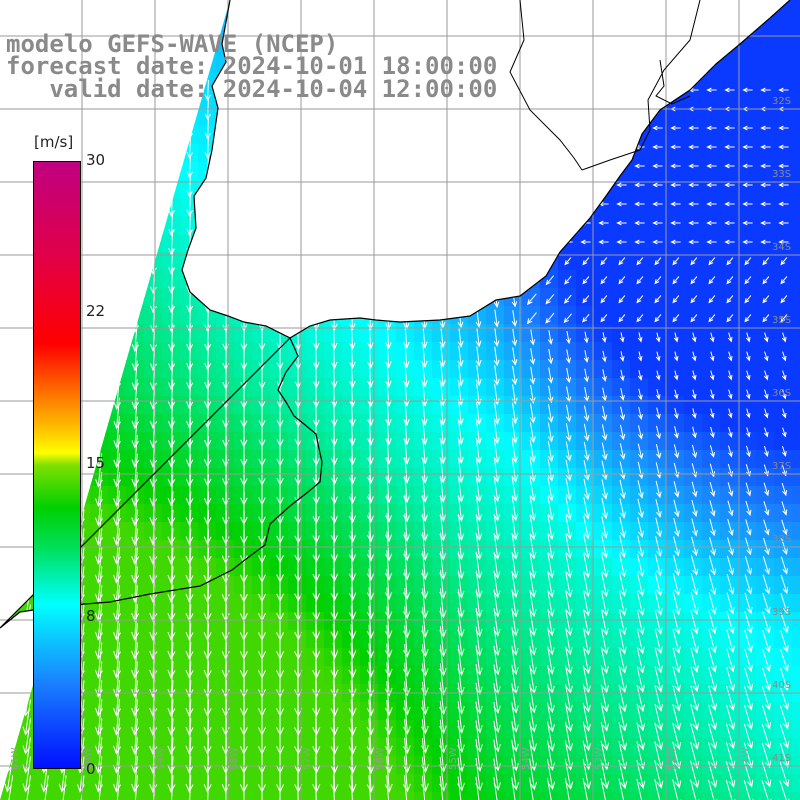 The image size is (800, 800). What do you see at coordinates (781, 612) in the screenshot?
I see `latitude-label: 39S` at bounding box center [781, 612].